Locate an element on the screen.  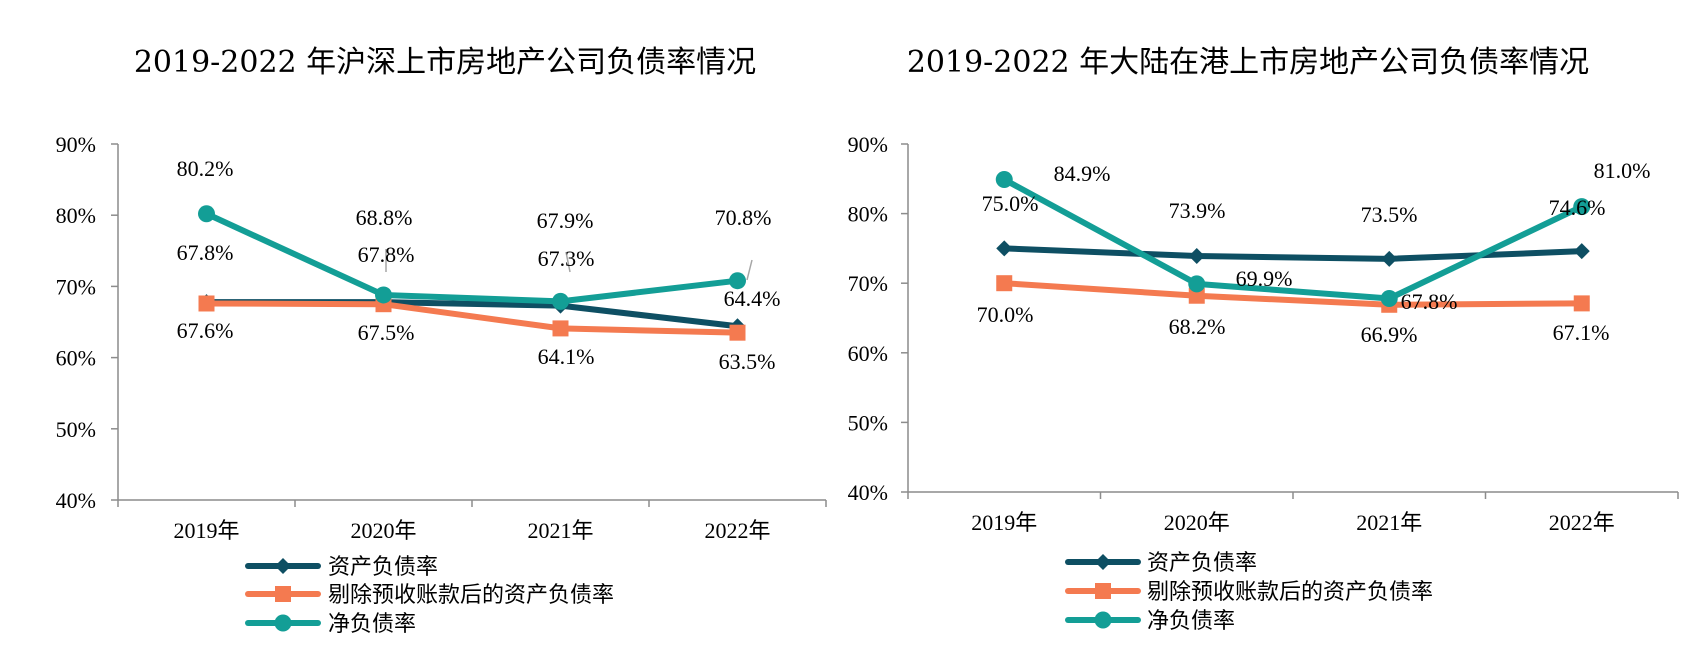
chart-title: 2019-2022 年沪深上市房地产公司负债率情况 is located at coordinates (445, 62).